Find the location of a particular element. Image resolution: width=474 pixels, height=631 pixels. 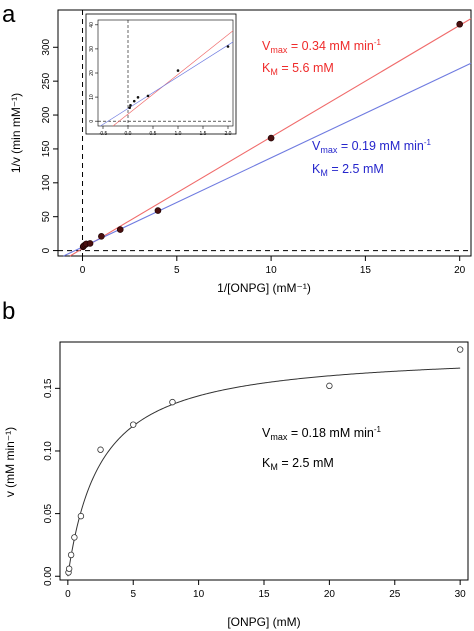

panel-a-red-vmax: Vmax = 0.34 mM min-1 is located at coordinates (322, 46).